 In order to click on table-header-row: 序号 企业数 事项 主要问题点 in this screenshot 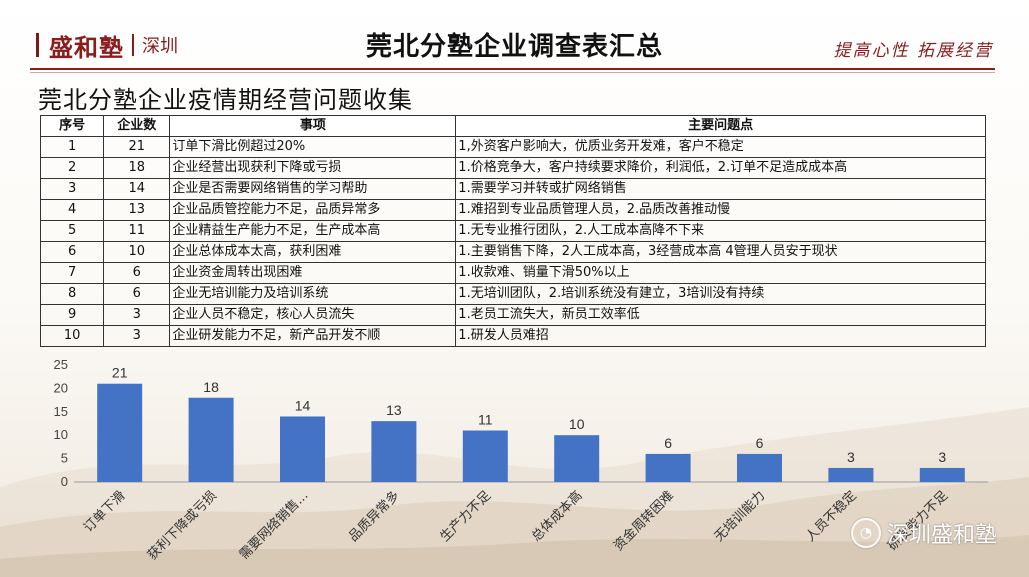, I will do `click(512, 126)`.